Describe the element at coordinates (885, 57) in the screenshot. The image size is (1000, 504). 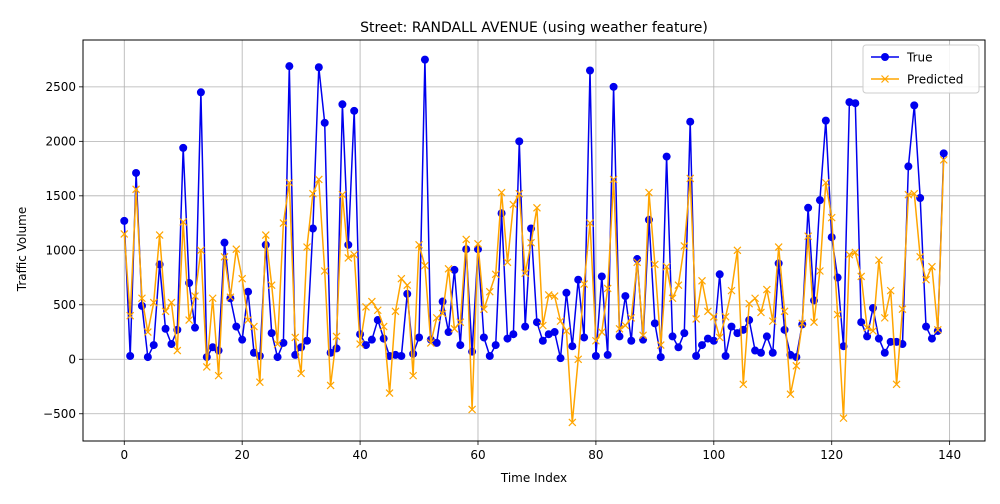
I see `legend-marker` at that location.